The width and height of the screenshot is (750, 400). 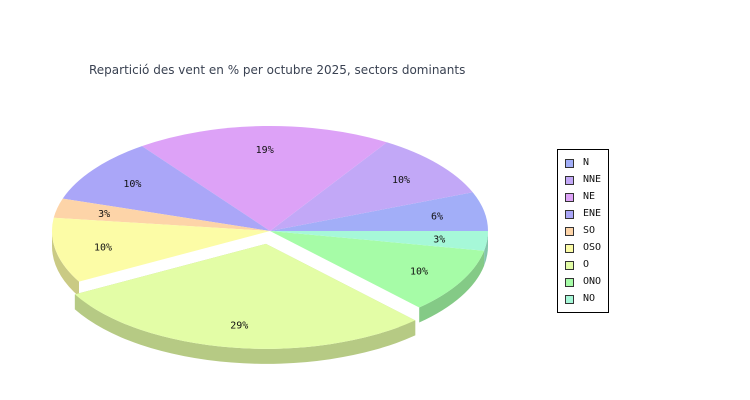 What do you see at coordinates (162, 214) in the screenshot?
I see `pie-slice-so` at bounding box center [162, 214].